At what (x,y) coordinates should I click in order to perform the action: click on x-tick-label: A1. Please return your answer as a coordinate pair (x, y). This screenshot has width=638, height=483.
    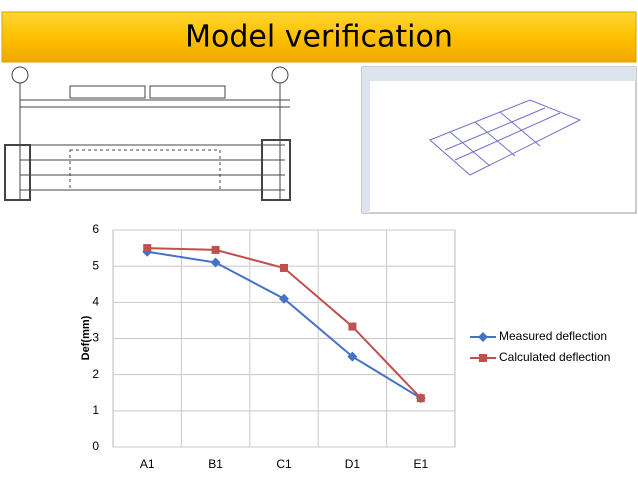
    Looking at the image, I should click on (147, 464).